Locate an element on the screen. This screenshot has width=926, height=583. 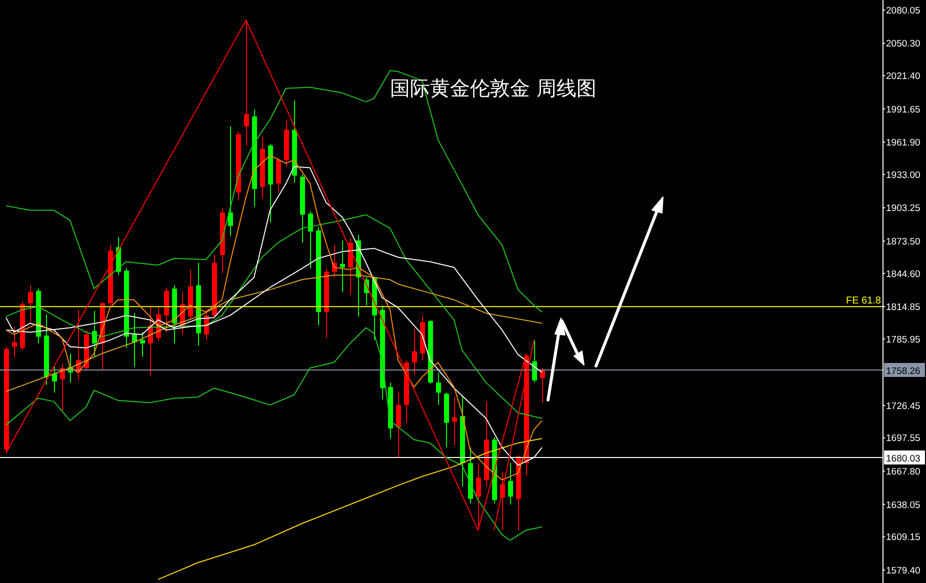
y-tick-label: 1961.90 is located at coordinates (903, 143).